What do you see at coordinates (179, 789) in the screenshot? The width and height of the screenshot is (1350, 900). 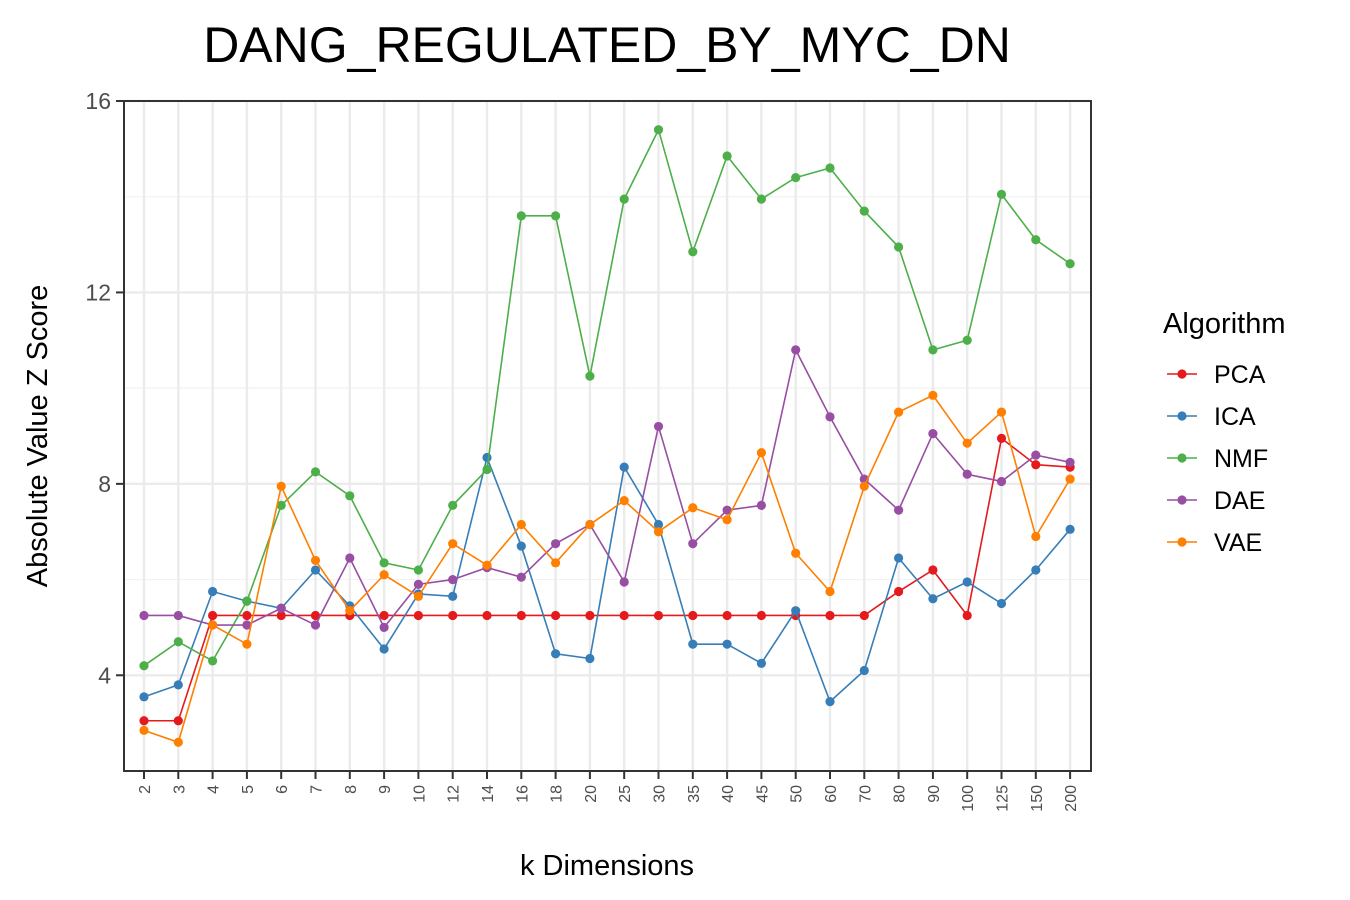 I see `x-tick-label: 3` at bounding box center [179, 789].